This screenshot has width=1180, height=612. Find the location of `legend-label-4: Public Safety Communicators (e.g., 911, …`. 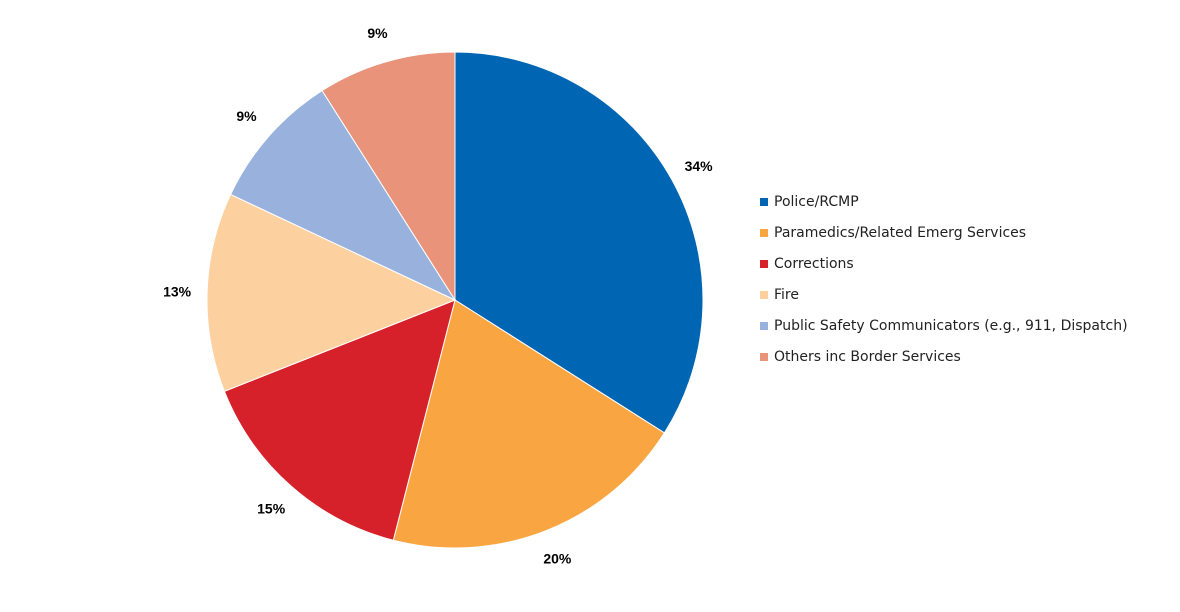

legend-label-4: Public Safety Communicators (e.g., 911, … is located at coordinates (951, 325).